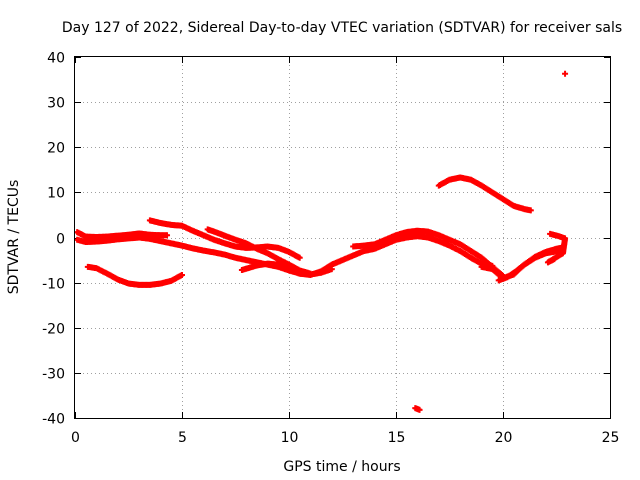 Image resolution: width=640 pixels, height=480 pixels. What do you see at coordinates (56, 149) in the screenshot?
I see `y-tick-label: 20` at bounding box center [56, 149].